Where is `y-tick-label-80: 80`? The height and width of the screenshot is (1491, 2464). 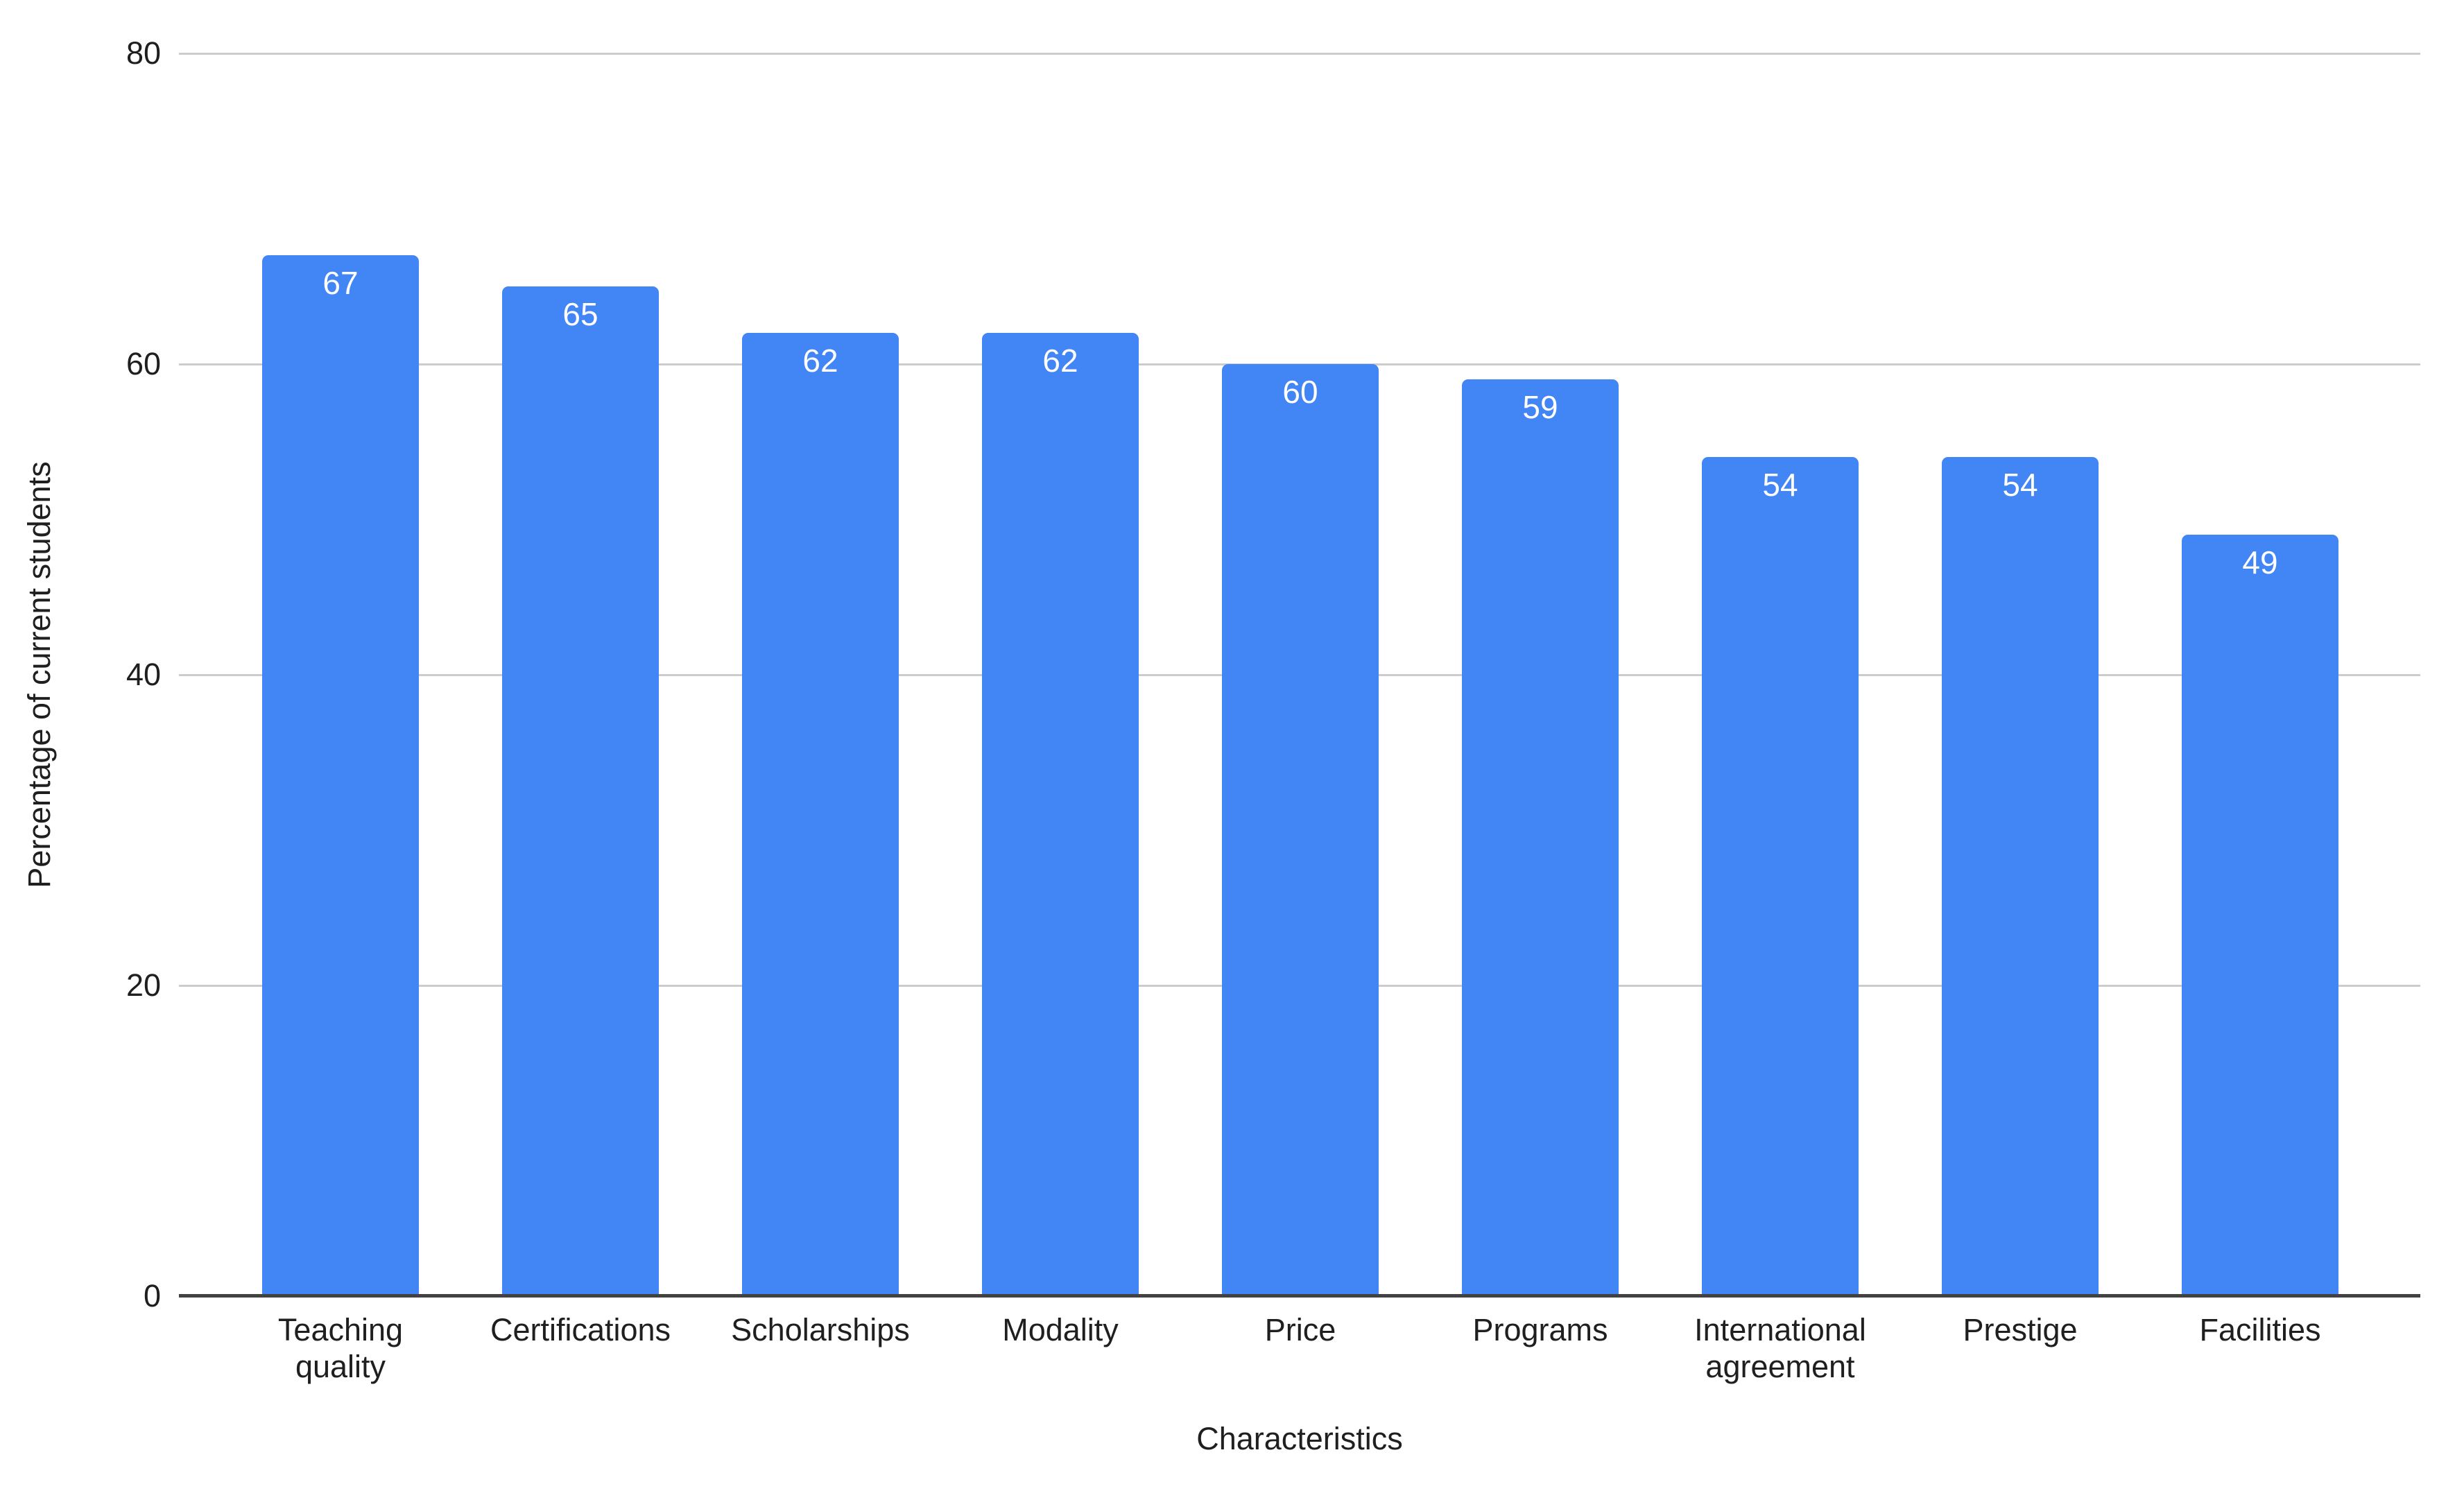
y-tick-label-80: 80 is located at coordinates (143, 53).